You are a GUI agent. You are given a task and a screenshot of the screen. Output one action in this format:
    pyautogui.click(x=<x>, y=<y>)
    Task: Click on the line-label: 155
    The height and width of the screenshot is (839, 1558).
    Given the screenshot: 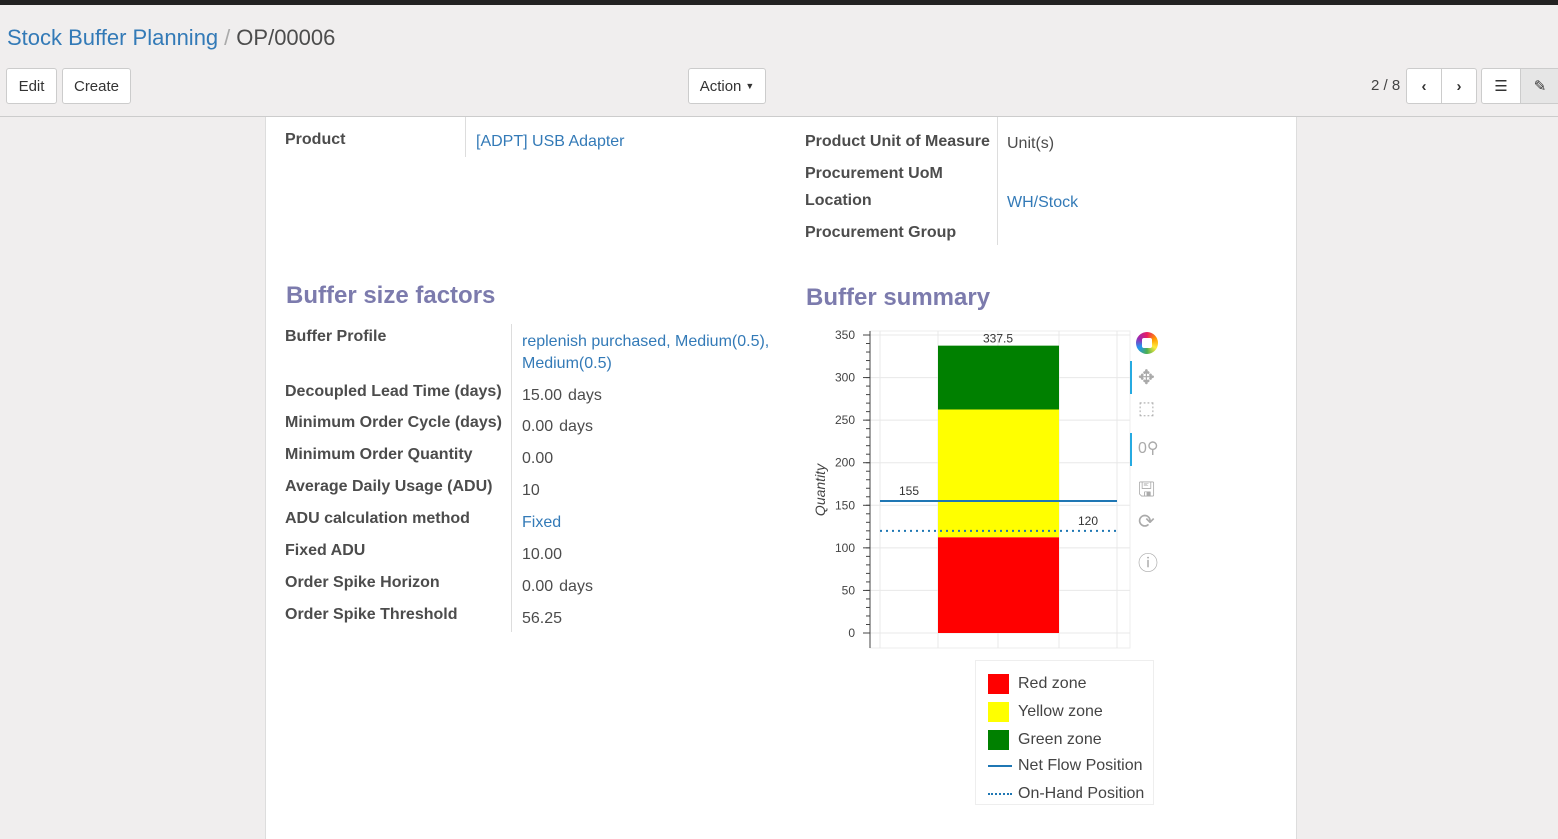 What is the action you would take?
    pyautogui.click(x=909, y=491)
    